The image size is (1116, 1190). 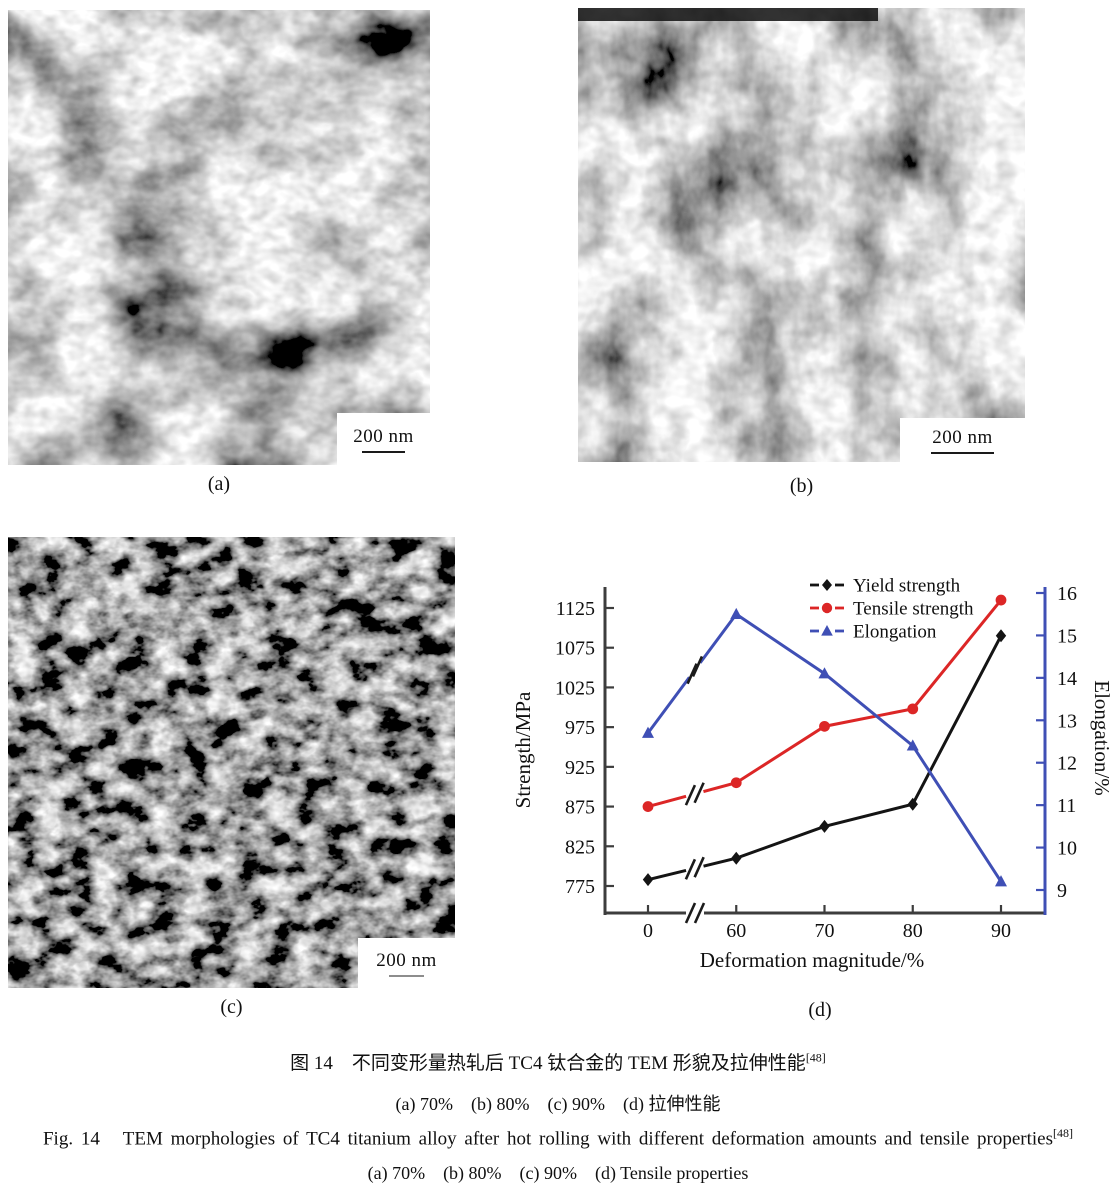 I want to click on svg-text: 775, so click(x=580, y=887).